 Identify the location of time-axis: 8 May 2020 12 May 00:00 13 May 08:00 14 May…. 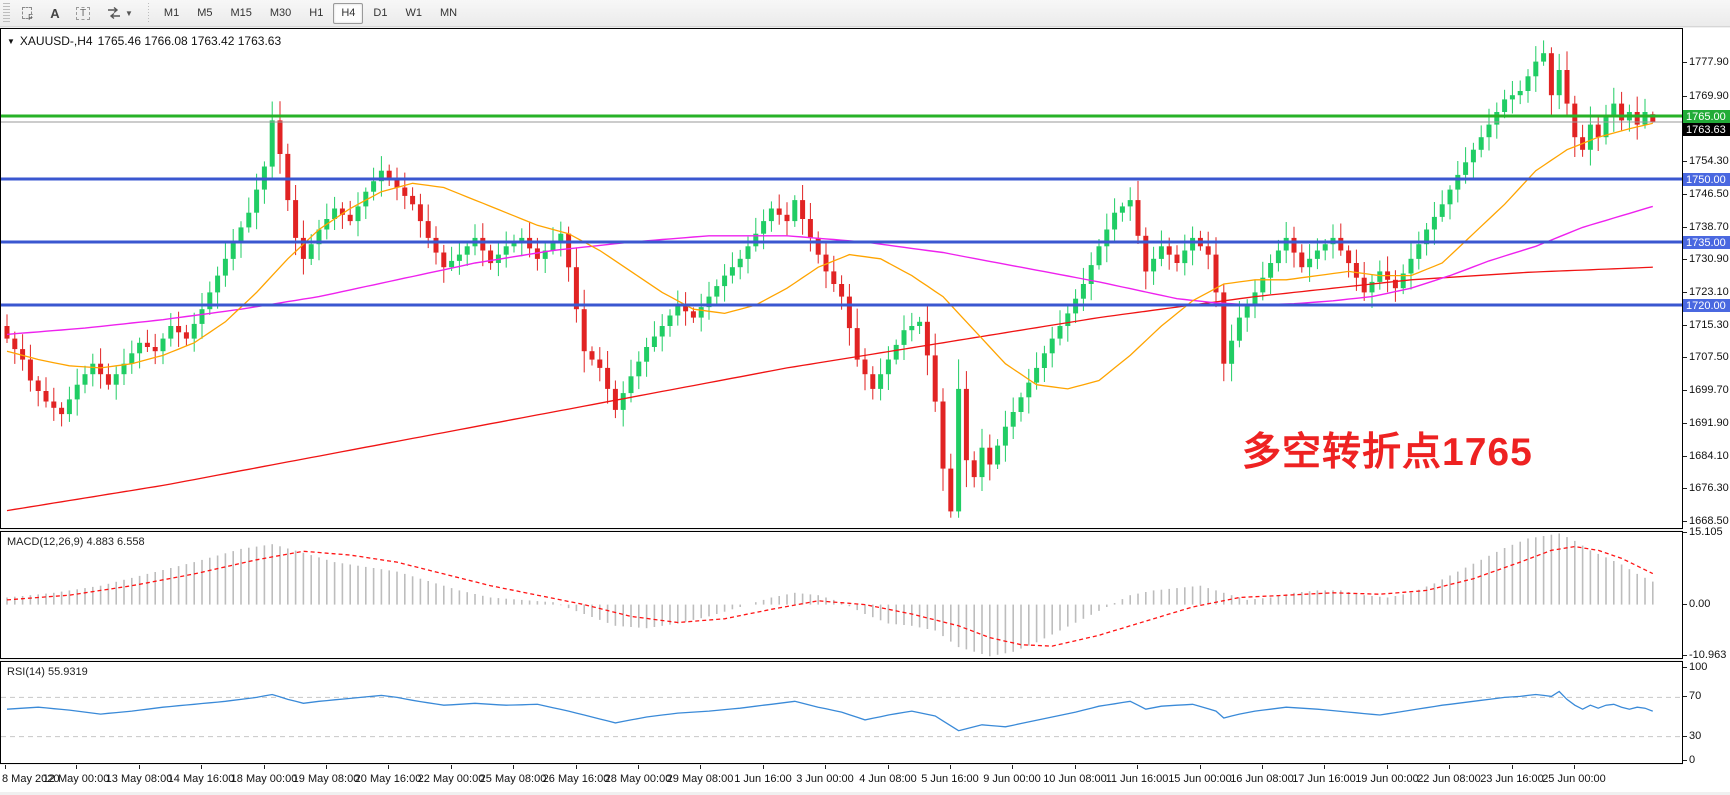
(865, 778).